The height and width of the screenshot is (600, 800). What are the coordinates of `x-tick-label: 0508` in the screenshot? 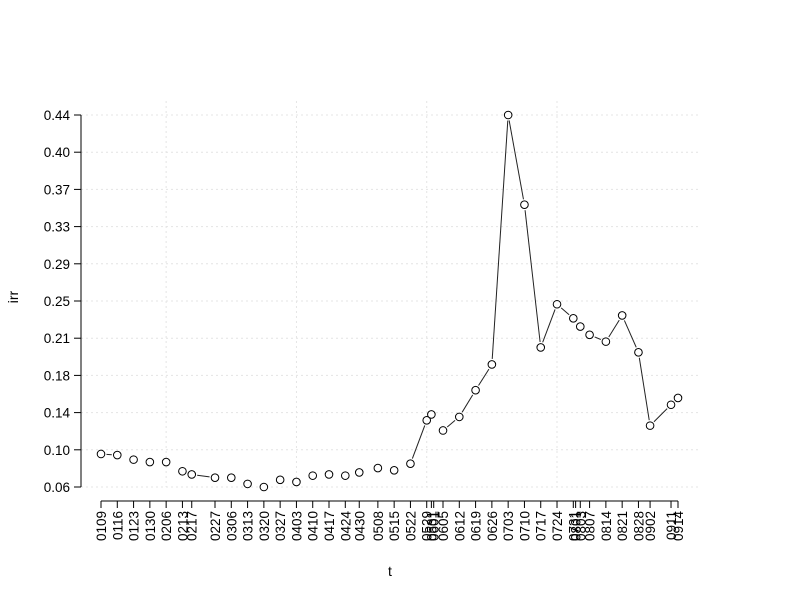 It's located at (378, 526).